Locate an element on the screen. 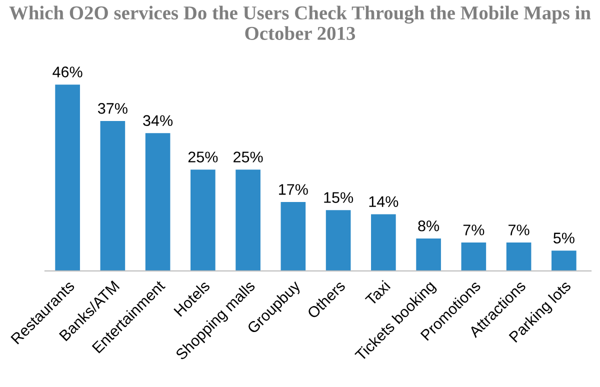 Image resolution: width=600 pixels, height=387 pixels. data-label: 5% is located at coordinates (563, 238).